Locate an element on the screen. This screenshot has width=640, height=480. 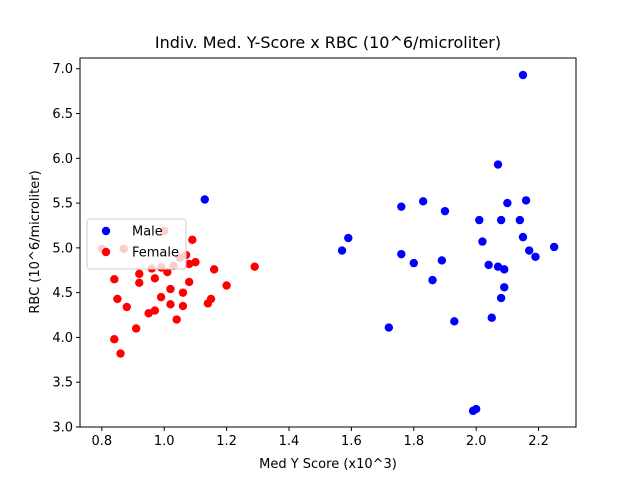
legend-label-male: Male is located at coordinates (147, 232).